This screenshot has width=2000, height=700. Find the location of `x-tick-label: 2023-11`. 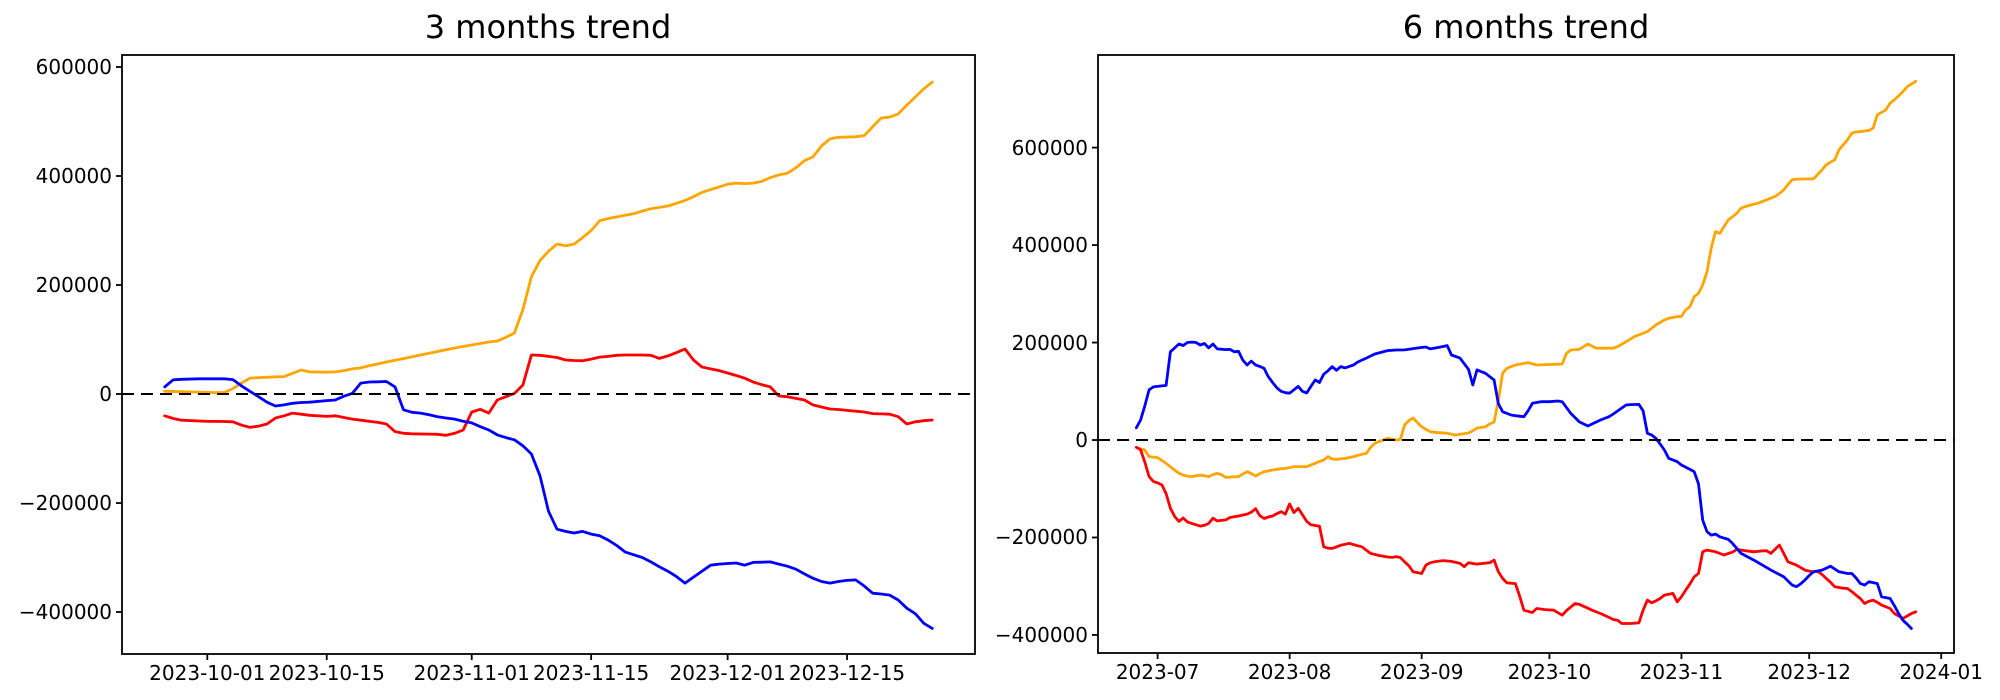

x-tick-label: 2023-11 is located at coordinates (1681, 672).